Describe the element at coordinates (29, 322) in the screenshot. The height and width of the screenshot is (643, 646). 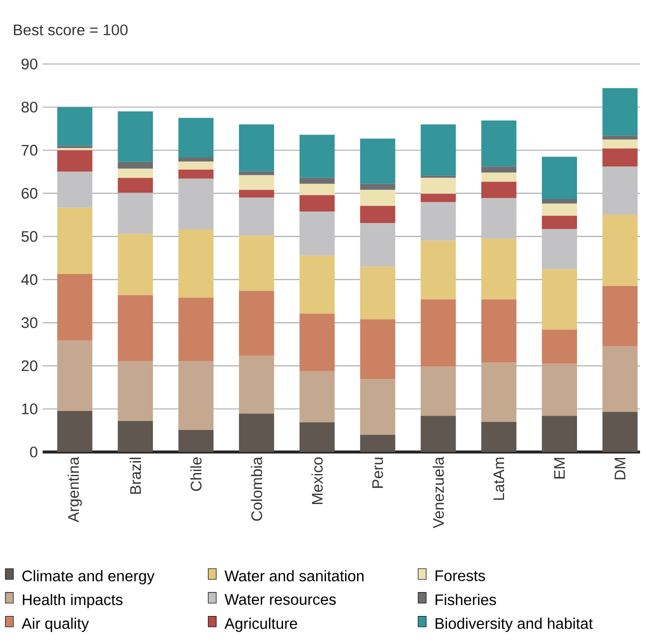
I see `y-tick-label: 30` at that location.